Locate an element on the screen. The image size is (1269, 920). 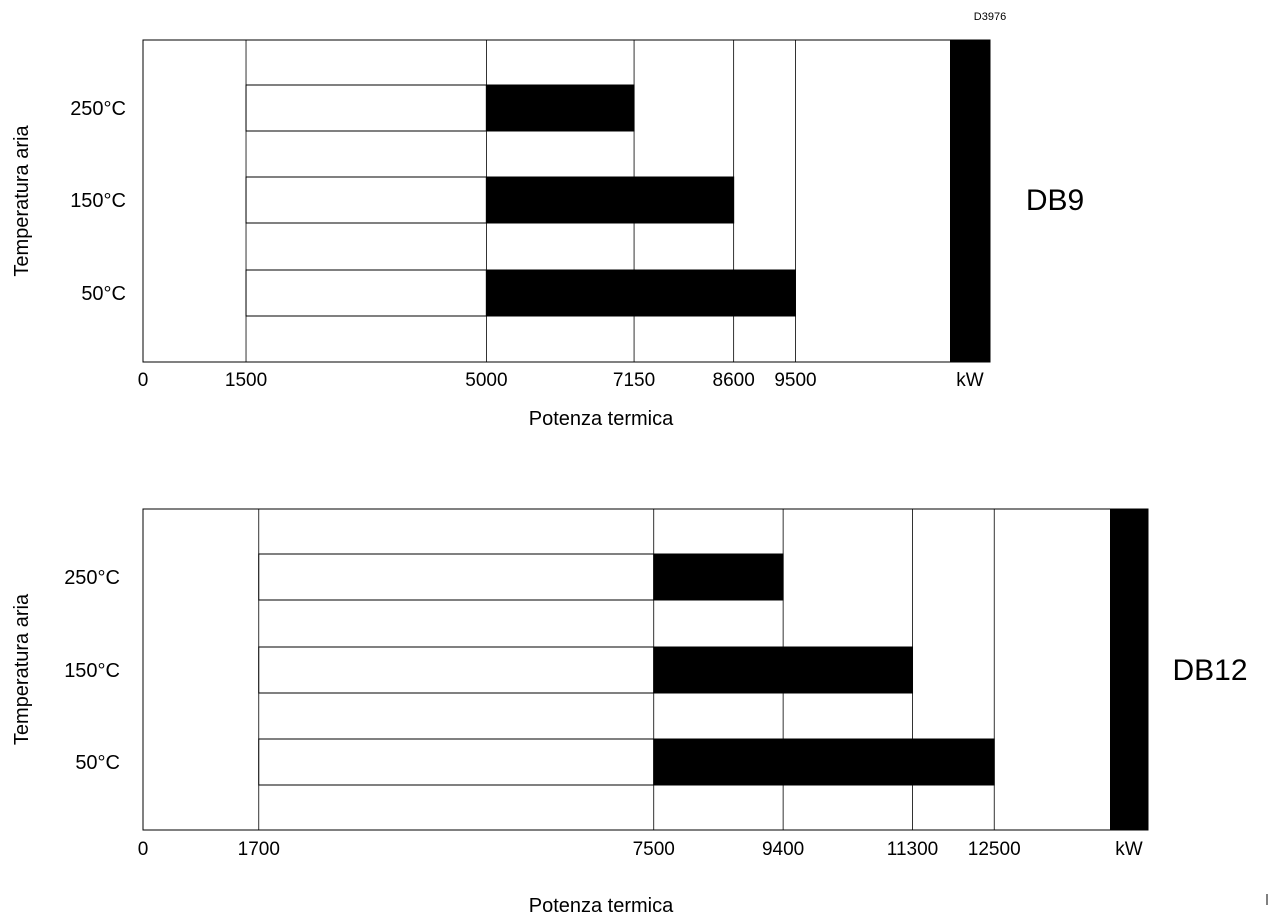
x-tick-label: 9400 is located at coordinates (783, 849).